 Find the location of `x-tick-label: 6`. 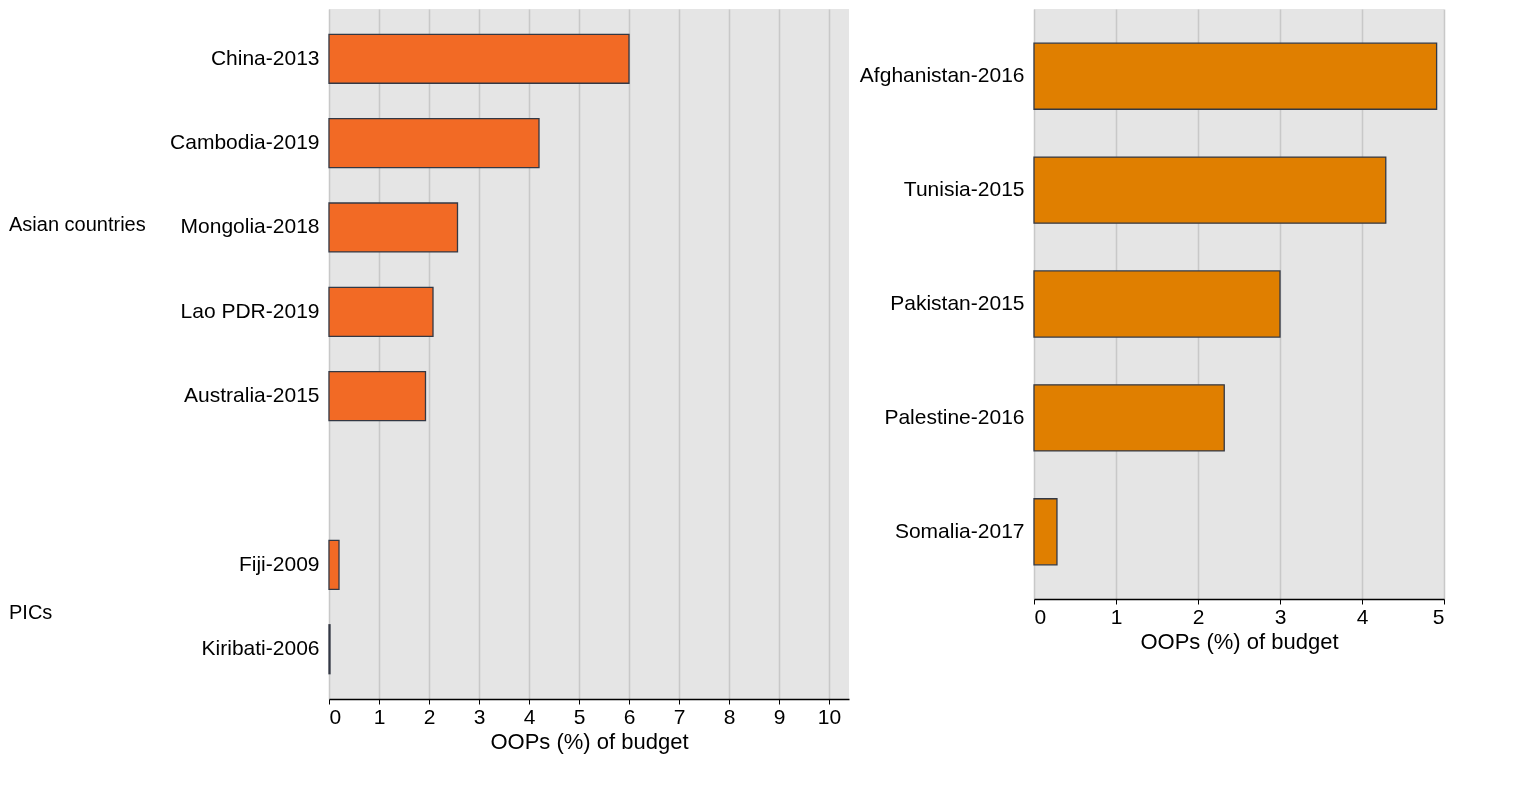

x-tick-label: 6 is located at coordinates (629, 716).